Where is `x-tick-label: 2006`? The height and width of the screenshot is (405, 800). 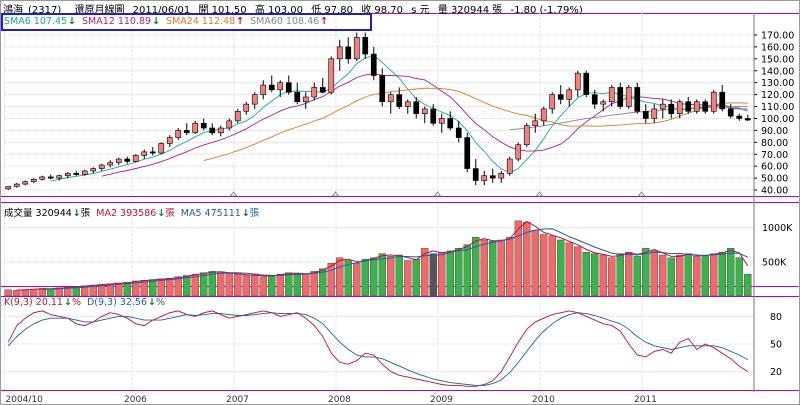
x-tick-label: 2006 is located at coordinates (135, 400).